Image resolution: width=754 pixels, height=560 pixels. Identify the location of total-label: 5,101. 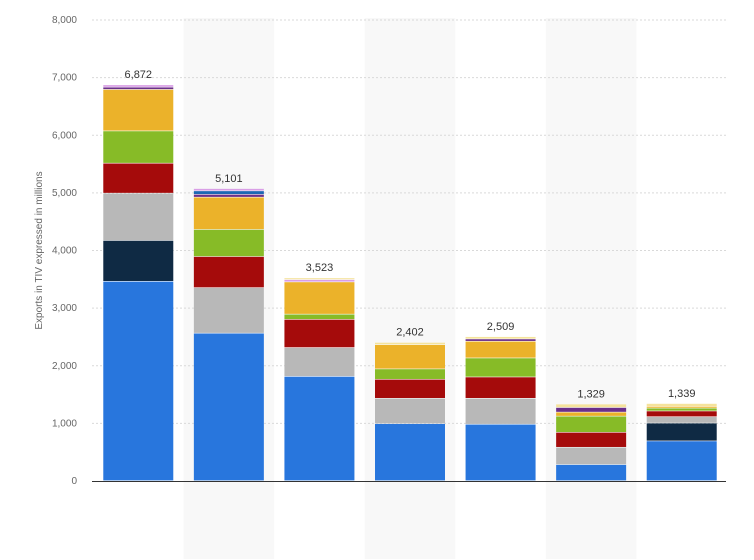
(229, 179).